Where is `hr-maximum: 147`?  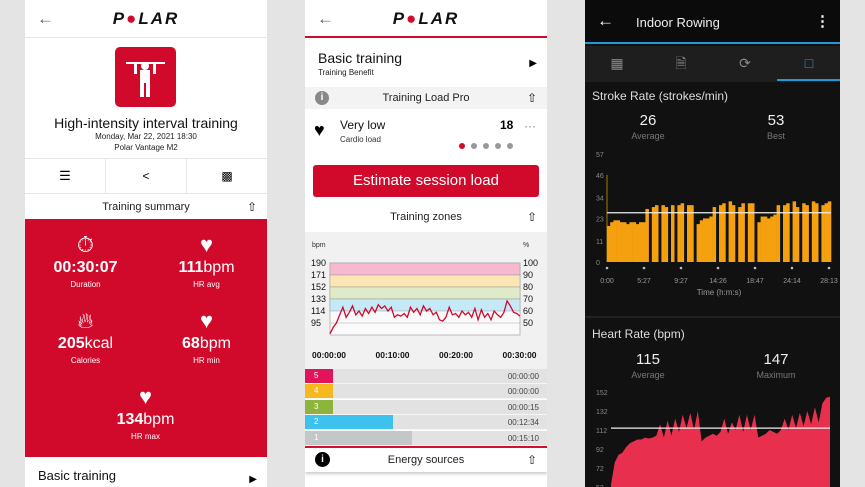
hr-maximum: 147 is located at coordinates (776, 359).